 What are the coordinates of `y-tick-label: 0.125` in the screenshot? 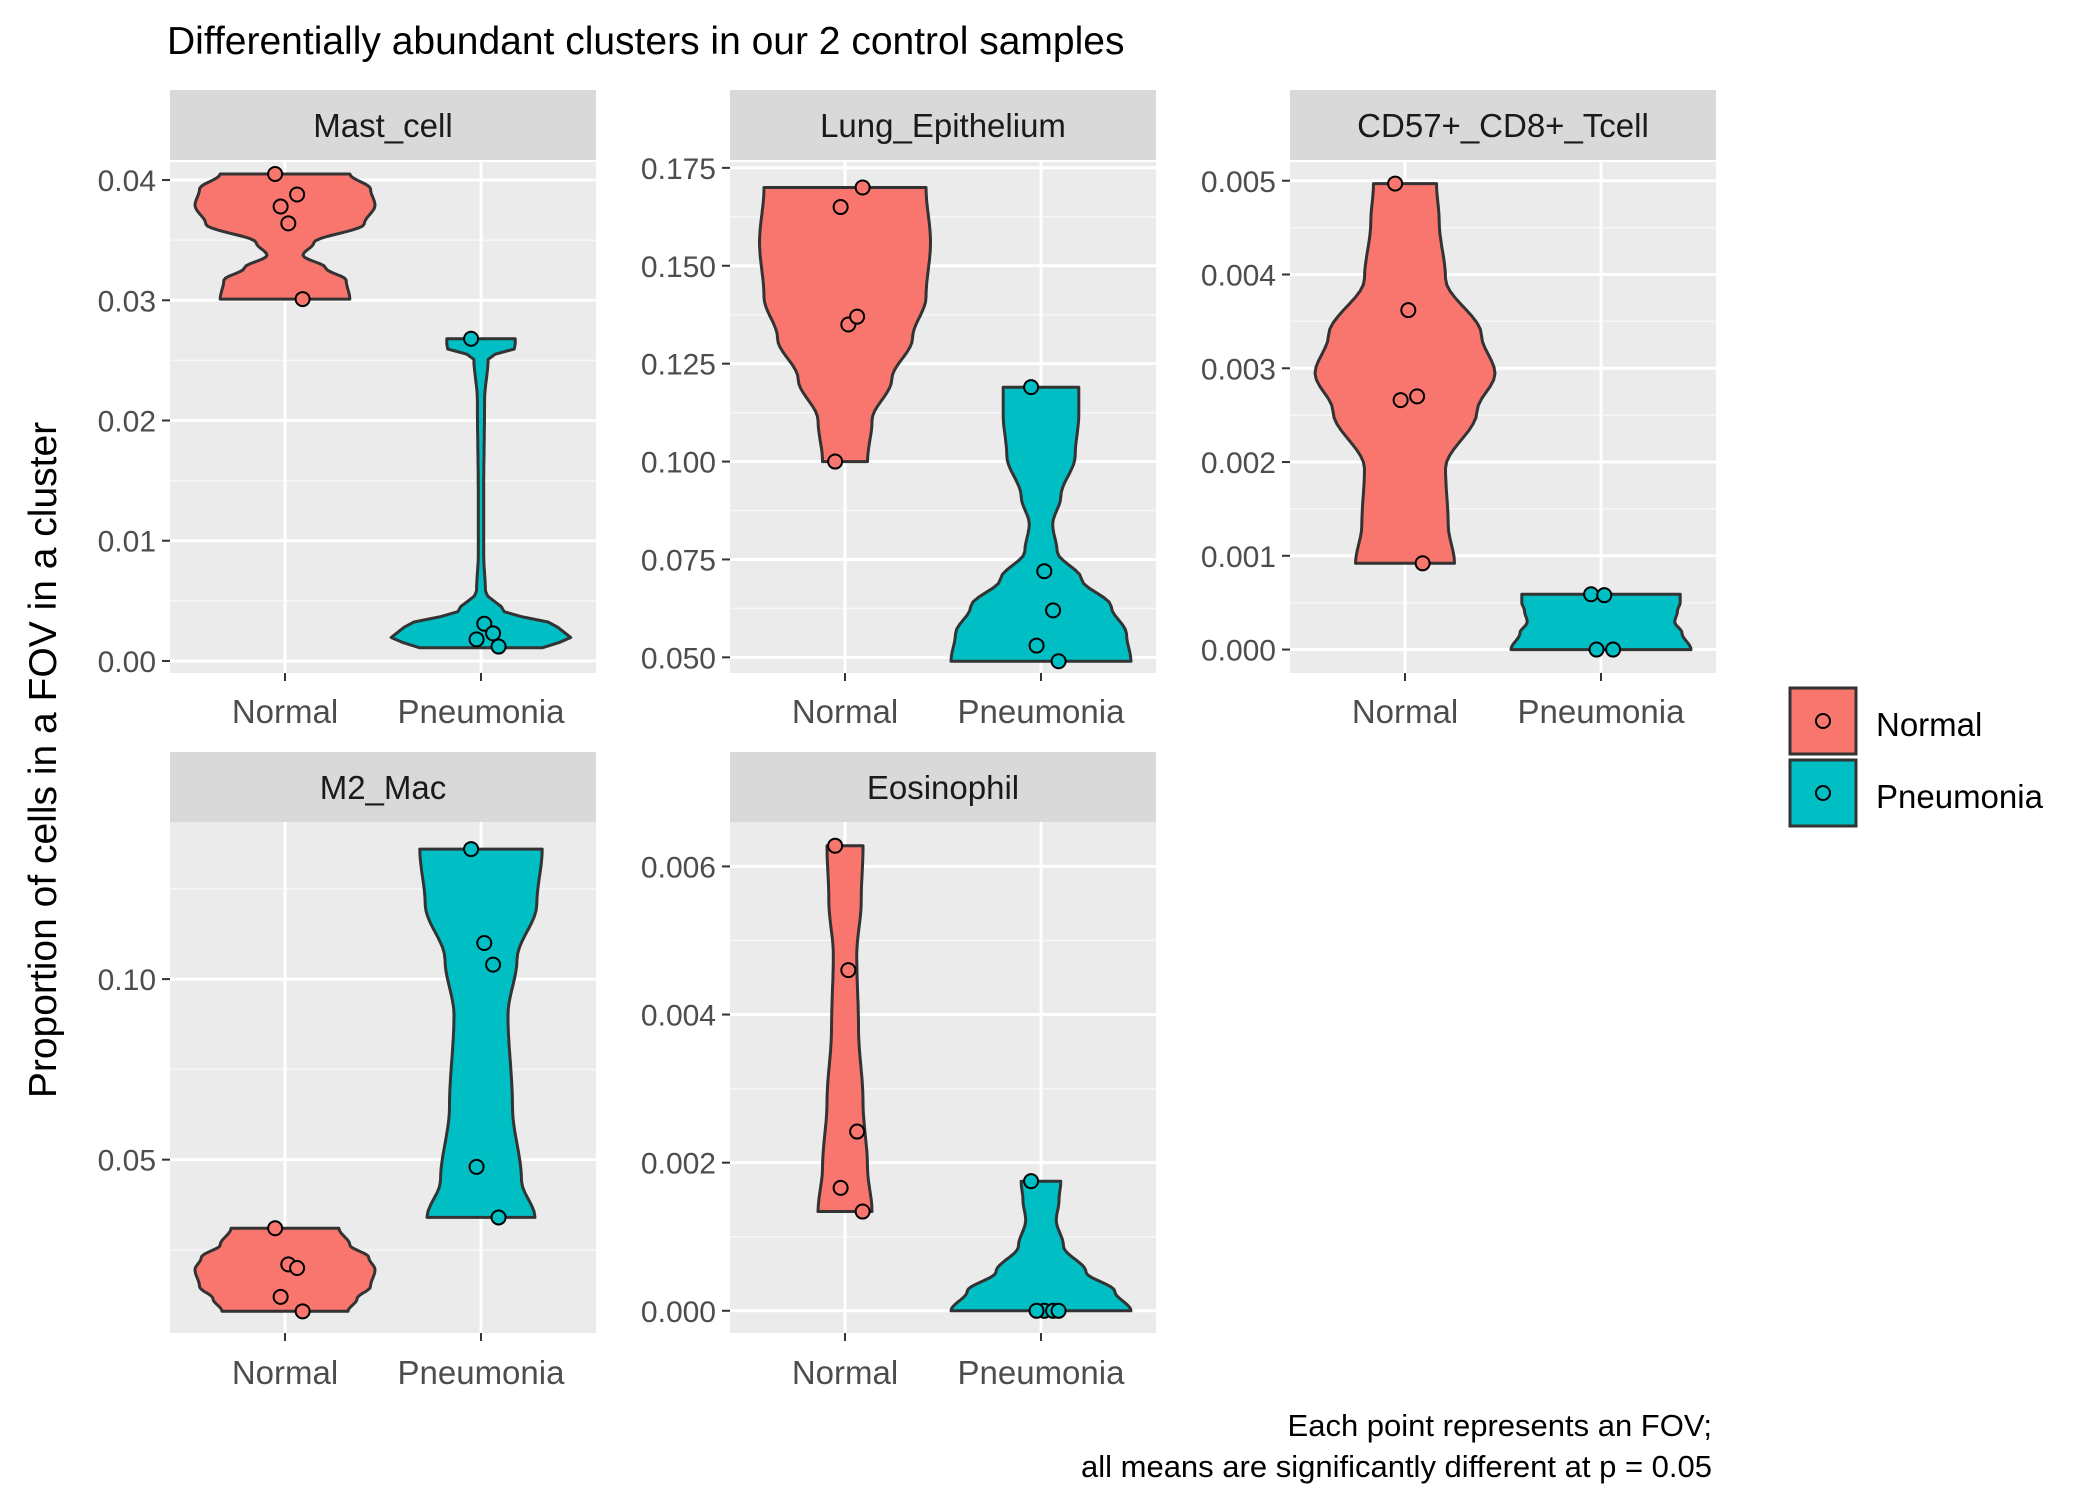 It's located at (678, 365).